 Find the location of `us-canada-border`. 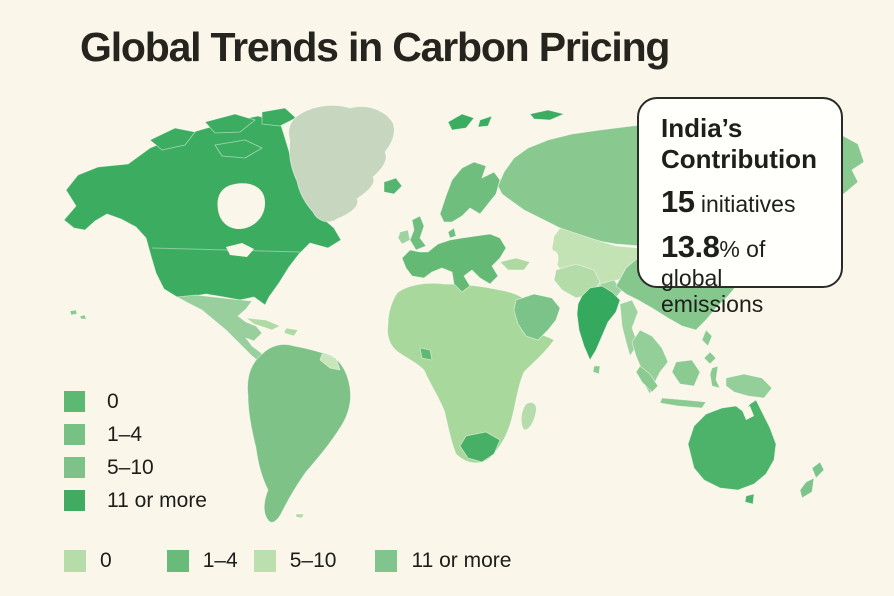

us-canada-border is located at coordinates (226, 250).